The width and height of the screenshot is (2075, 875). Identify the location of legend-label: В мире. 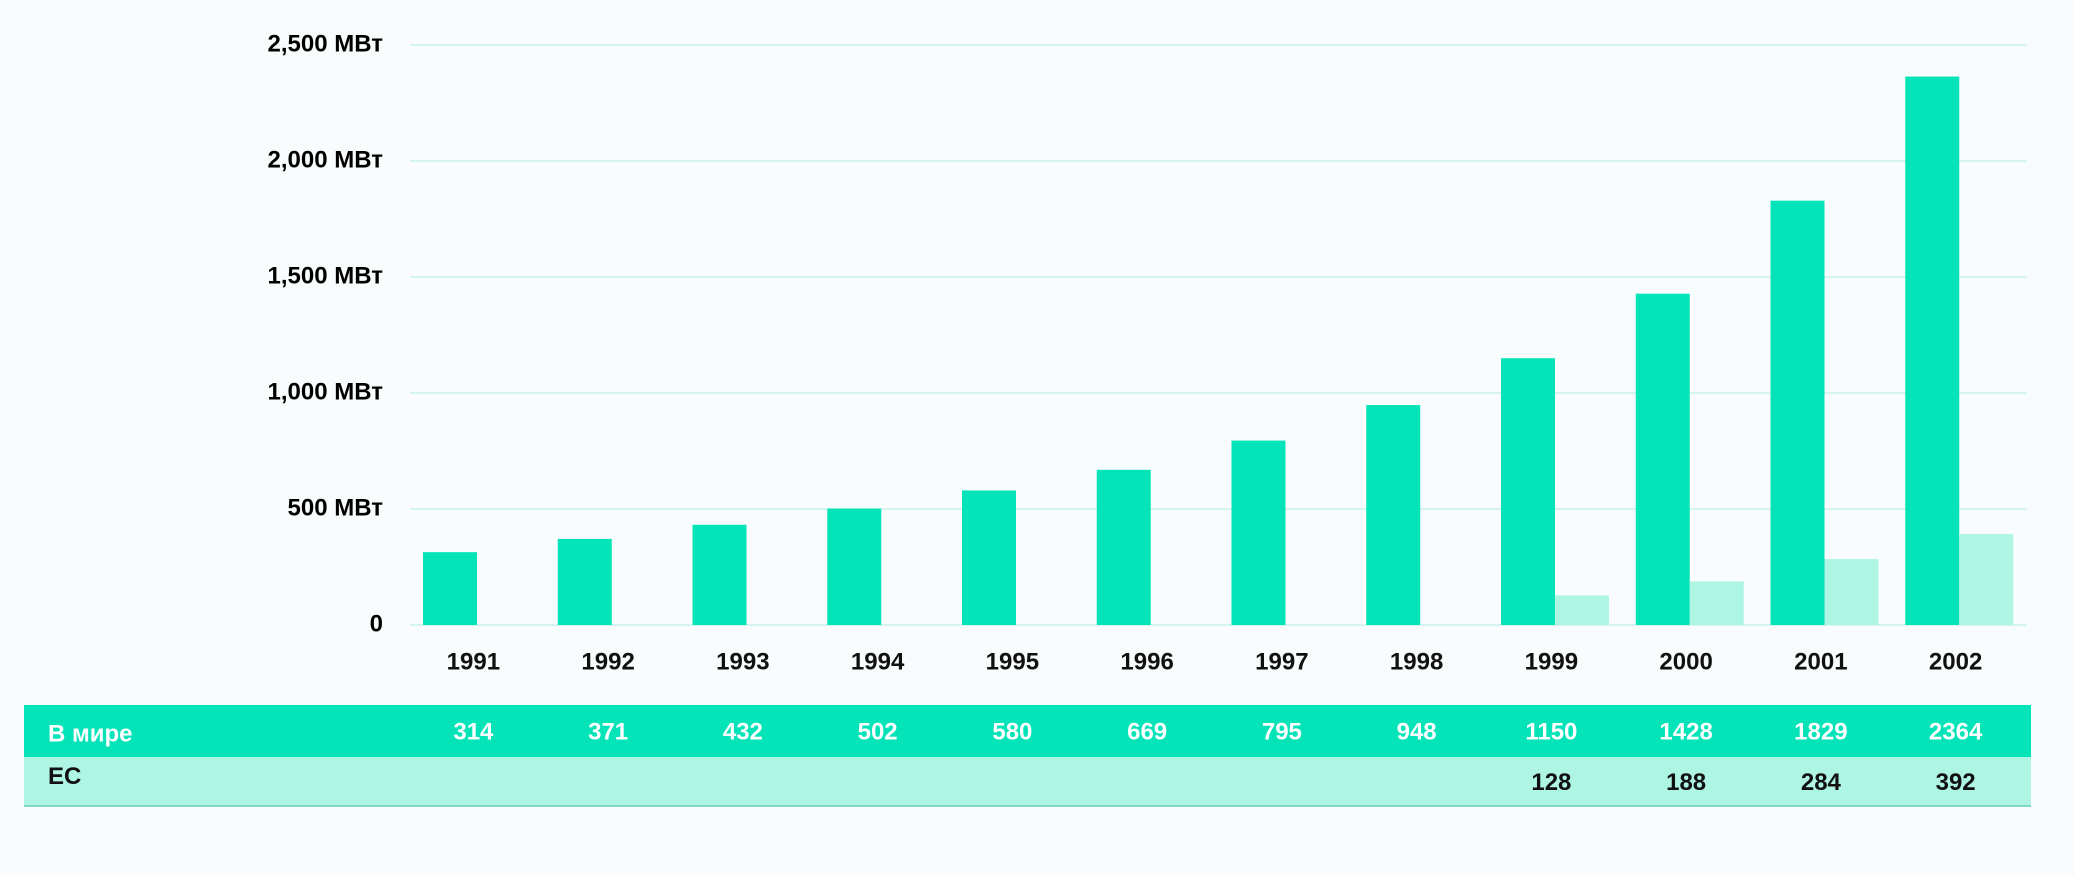
(90, 733).